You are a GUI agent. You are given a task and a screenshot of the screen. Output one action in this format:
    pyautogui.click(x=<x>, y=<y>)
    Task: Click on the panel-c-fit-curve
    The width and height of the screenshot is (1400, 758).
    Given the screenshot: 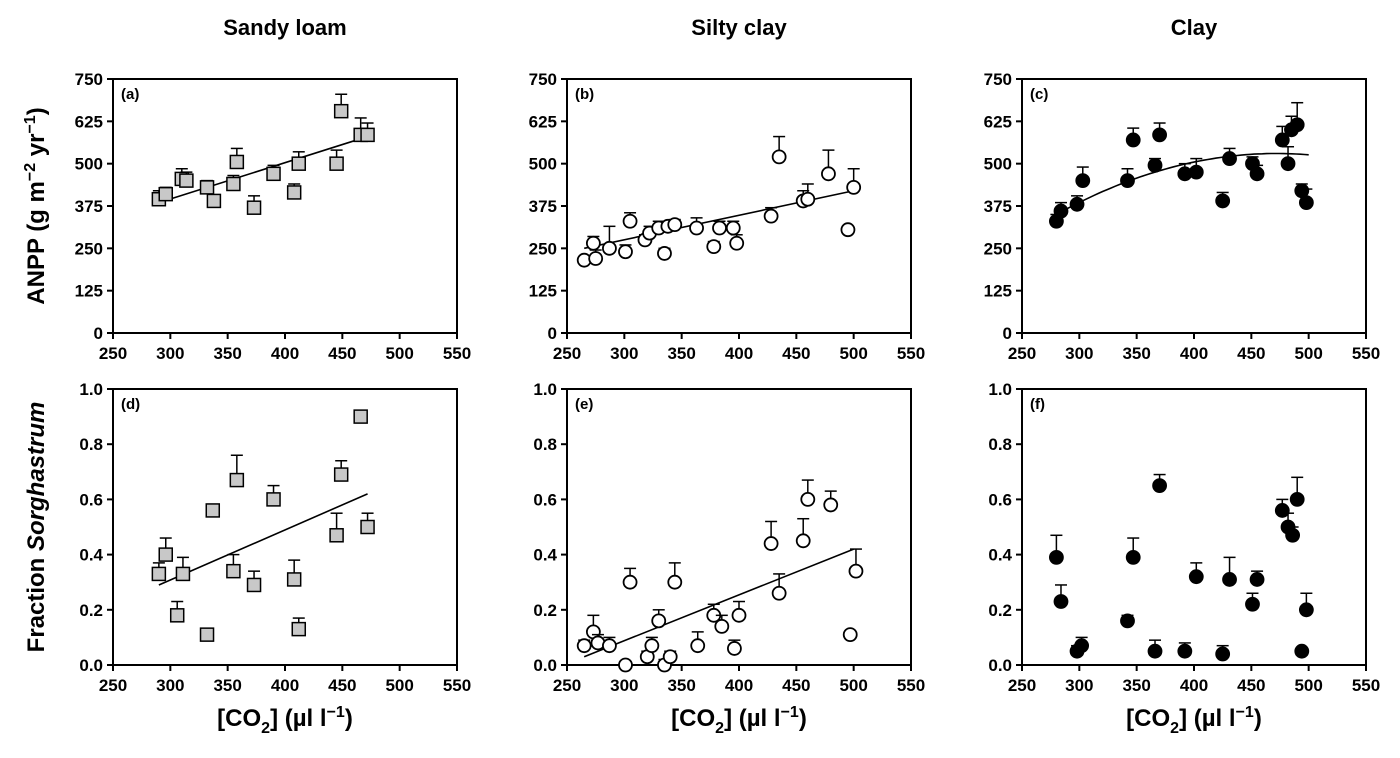 What is the action you would take?
    pyautogui.click(x=1182, y=184)
    